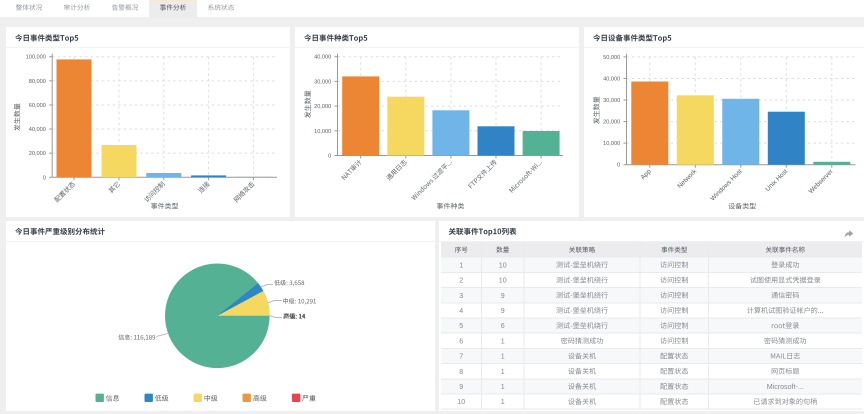 The height and width of the screenshot is (414, 864). Describe the element at coordinates (461, 372) in the screenshot. I see `svg-text: 8` at that location.